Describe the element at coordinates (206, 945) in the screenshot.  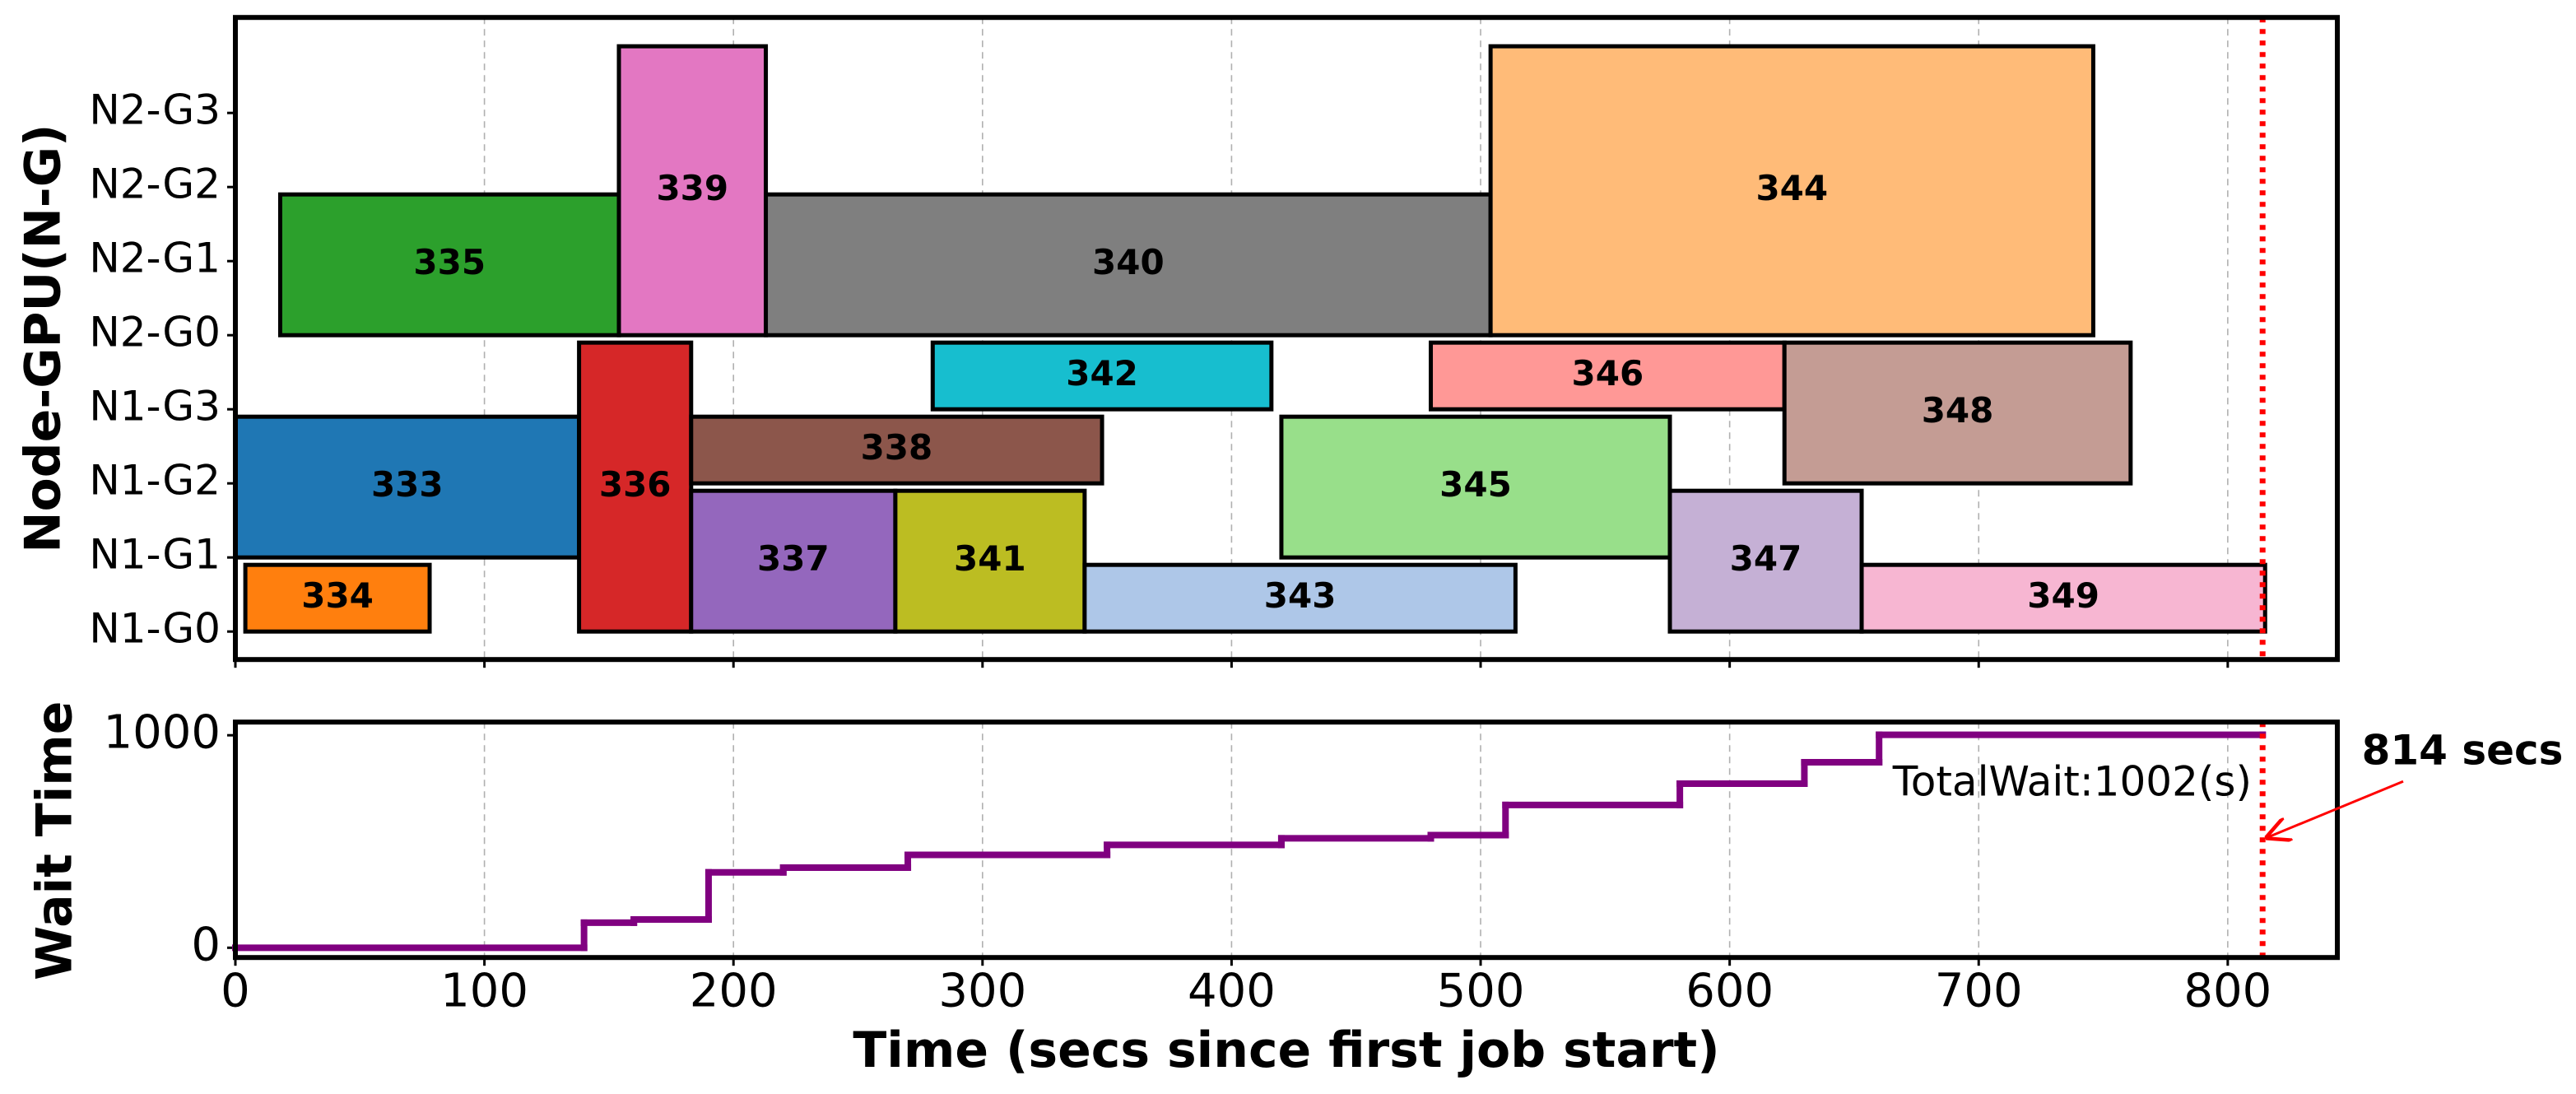
I see `y-tick-label: 0` at that location.